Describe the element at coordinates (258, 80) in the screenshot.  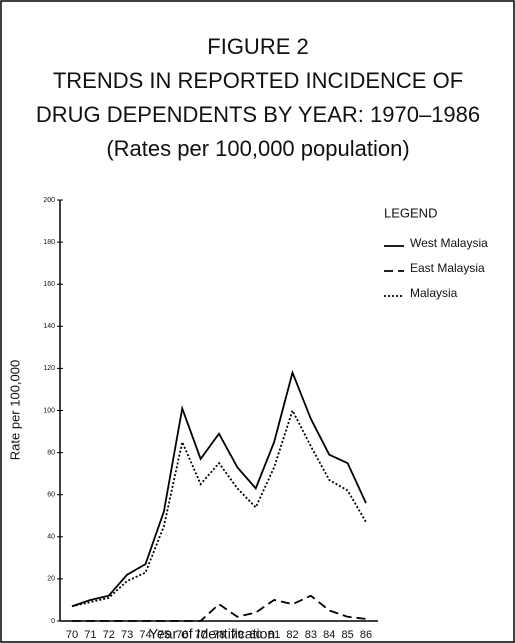
I see `chart-title: TRENDS IN REPORTED INCIDENCE OF` at that location.